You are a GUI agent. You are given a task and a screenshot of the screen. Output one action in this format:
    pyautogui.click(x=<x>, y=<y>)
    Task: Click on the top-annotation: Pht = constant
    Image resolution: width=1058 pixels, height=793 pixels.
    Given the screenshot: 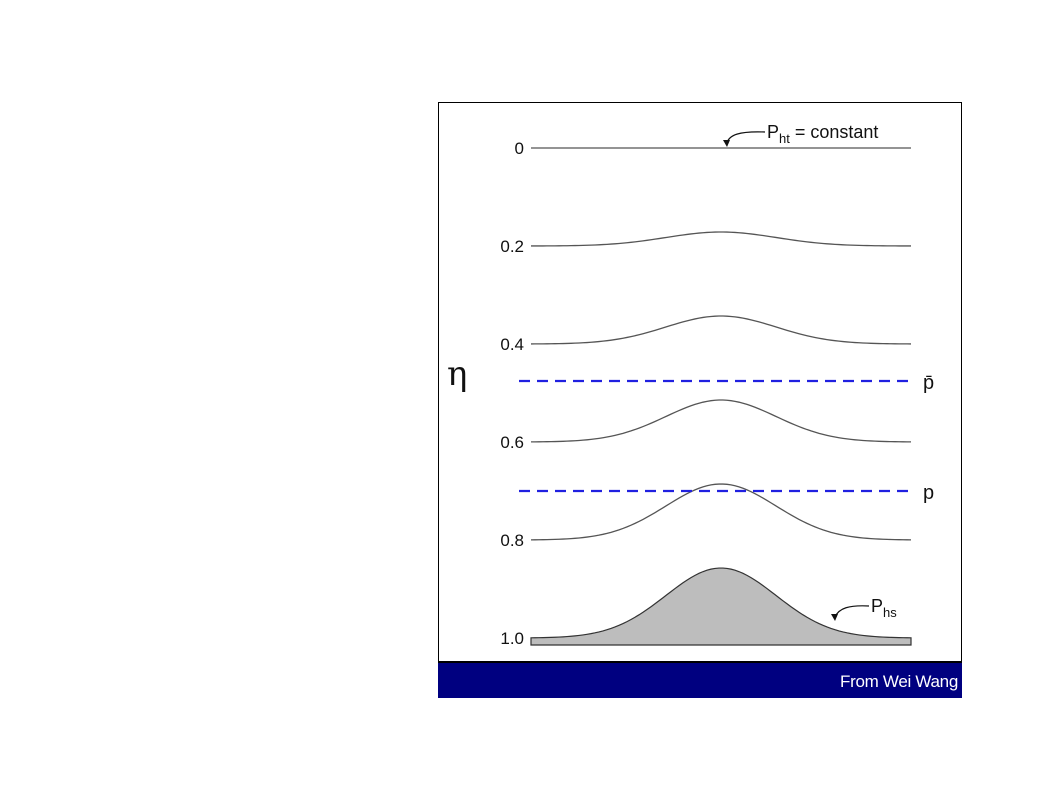 What is the action you would take?
    pyautogui.click(x=822, y=134)
    